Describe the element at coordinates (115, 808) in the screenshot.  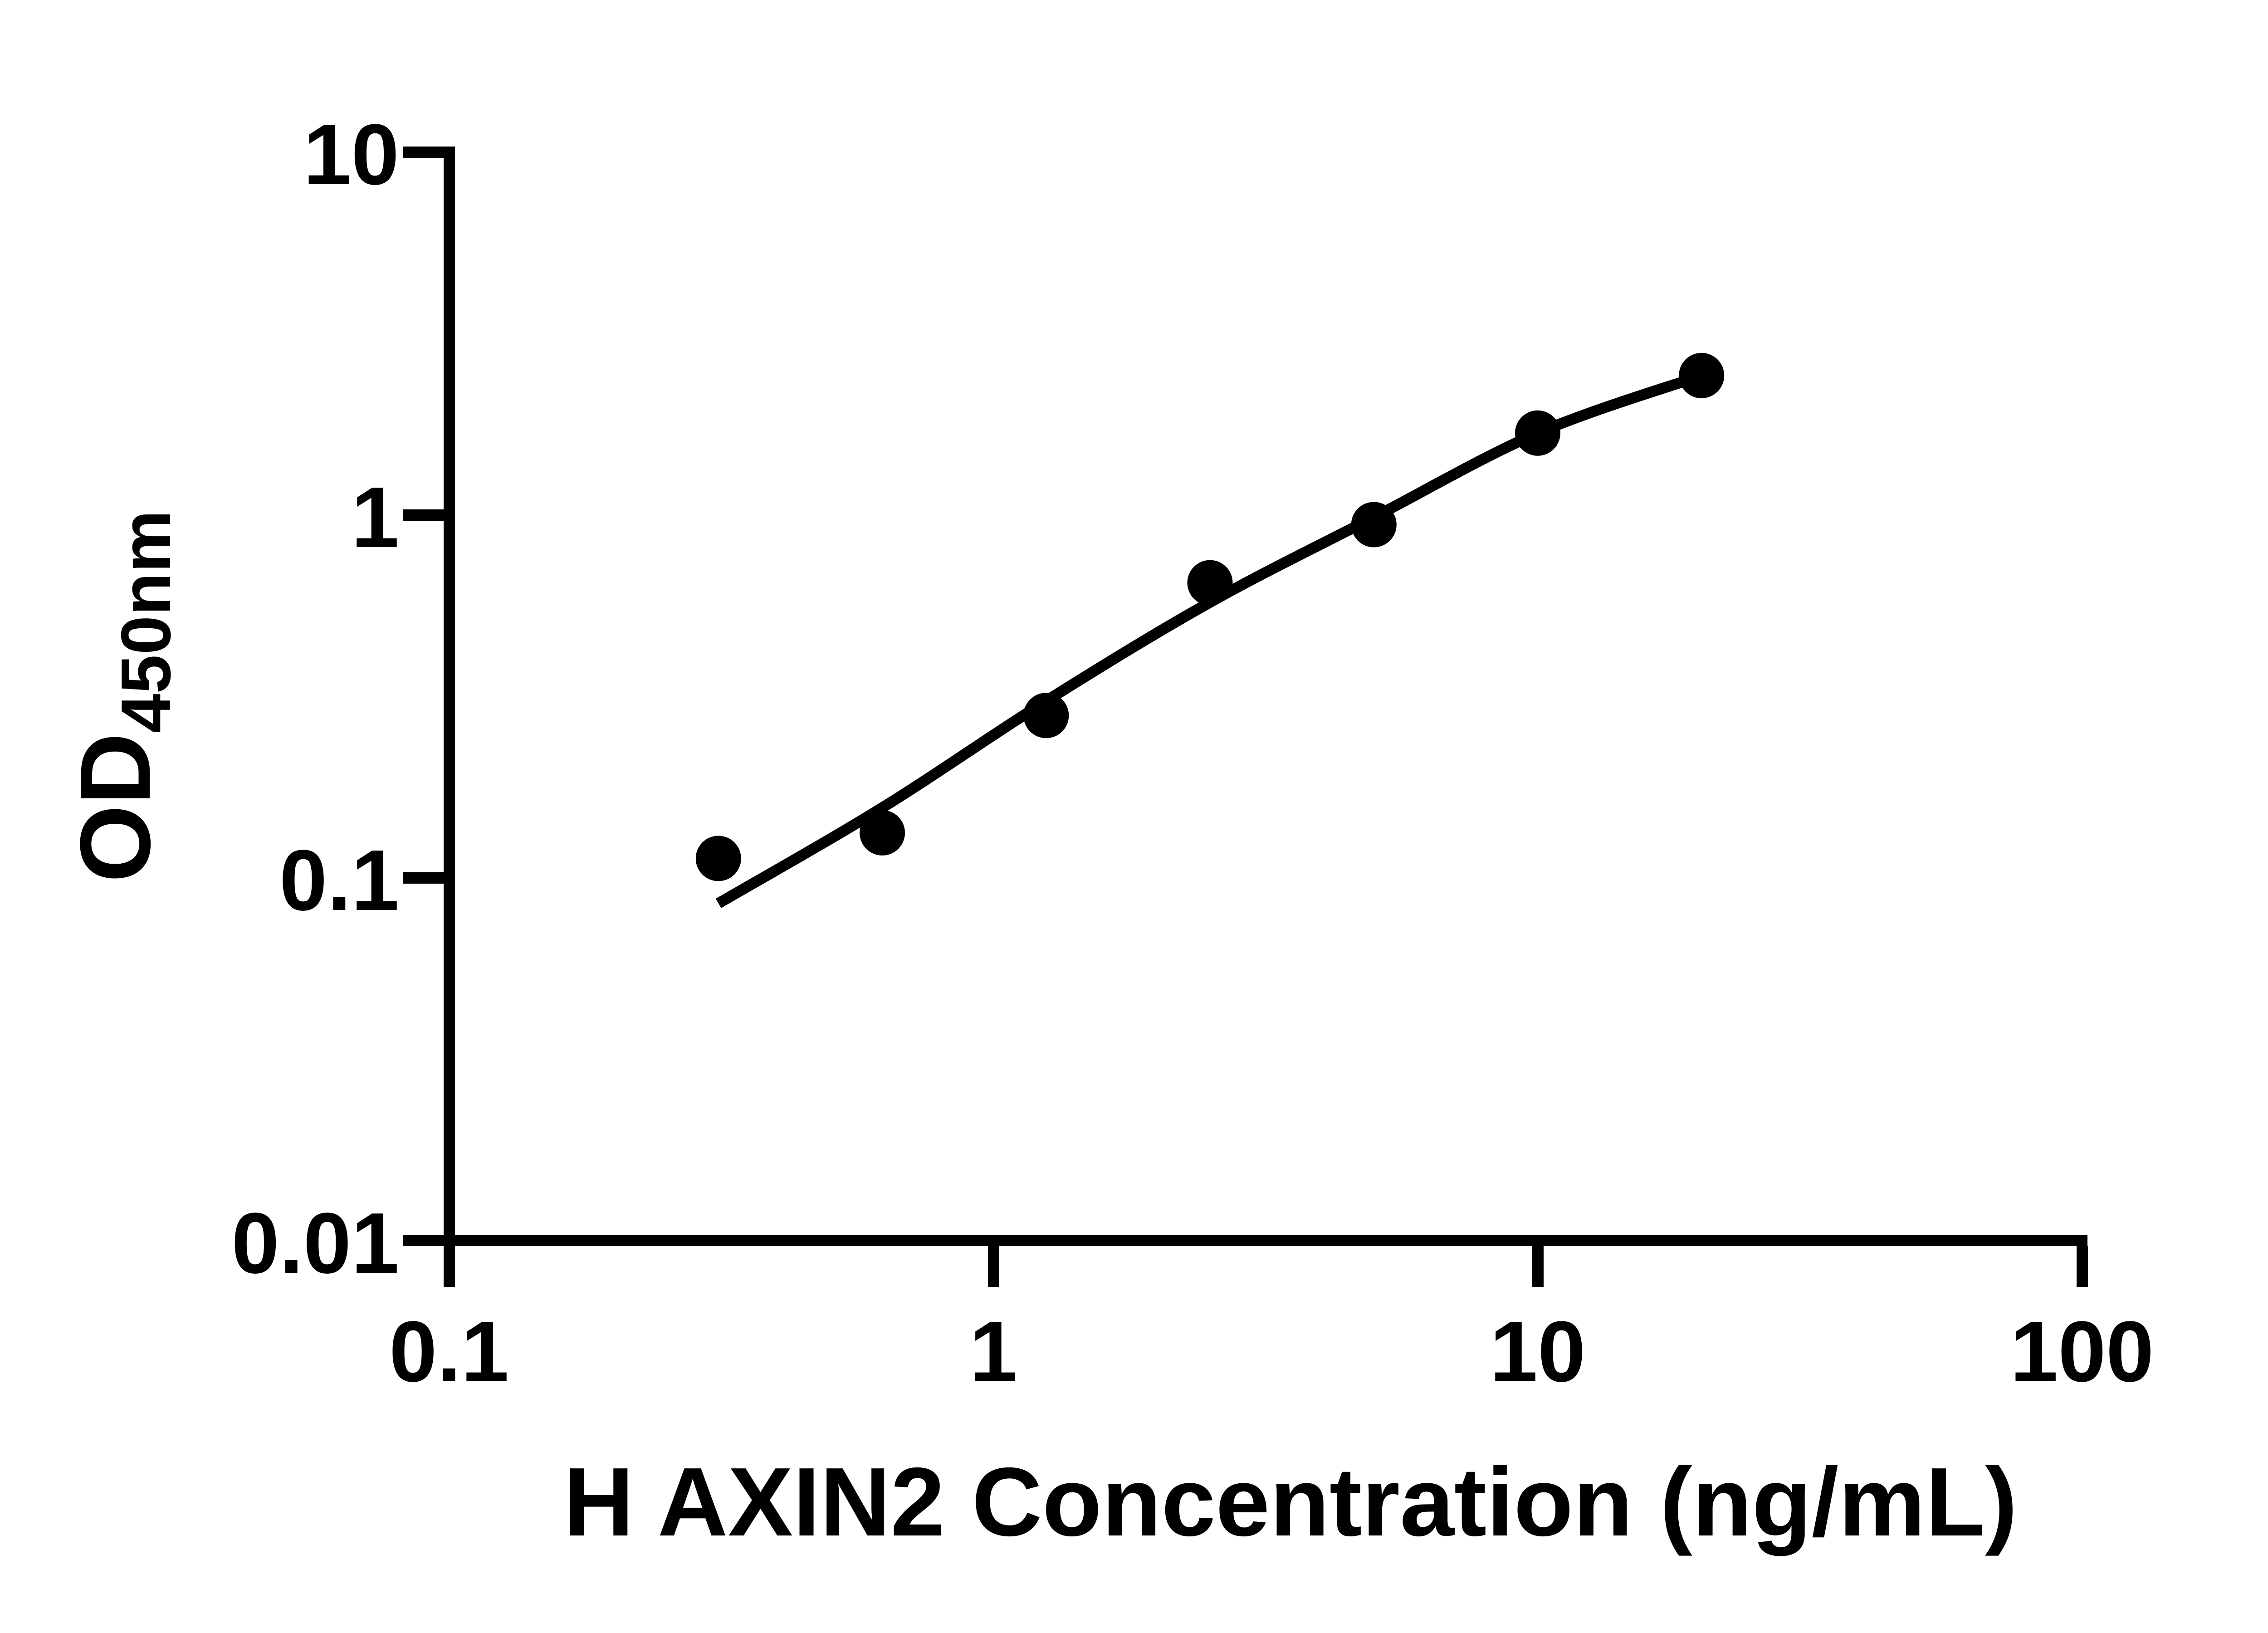
I see `y-axis-title-main: OD` at that location.